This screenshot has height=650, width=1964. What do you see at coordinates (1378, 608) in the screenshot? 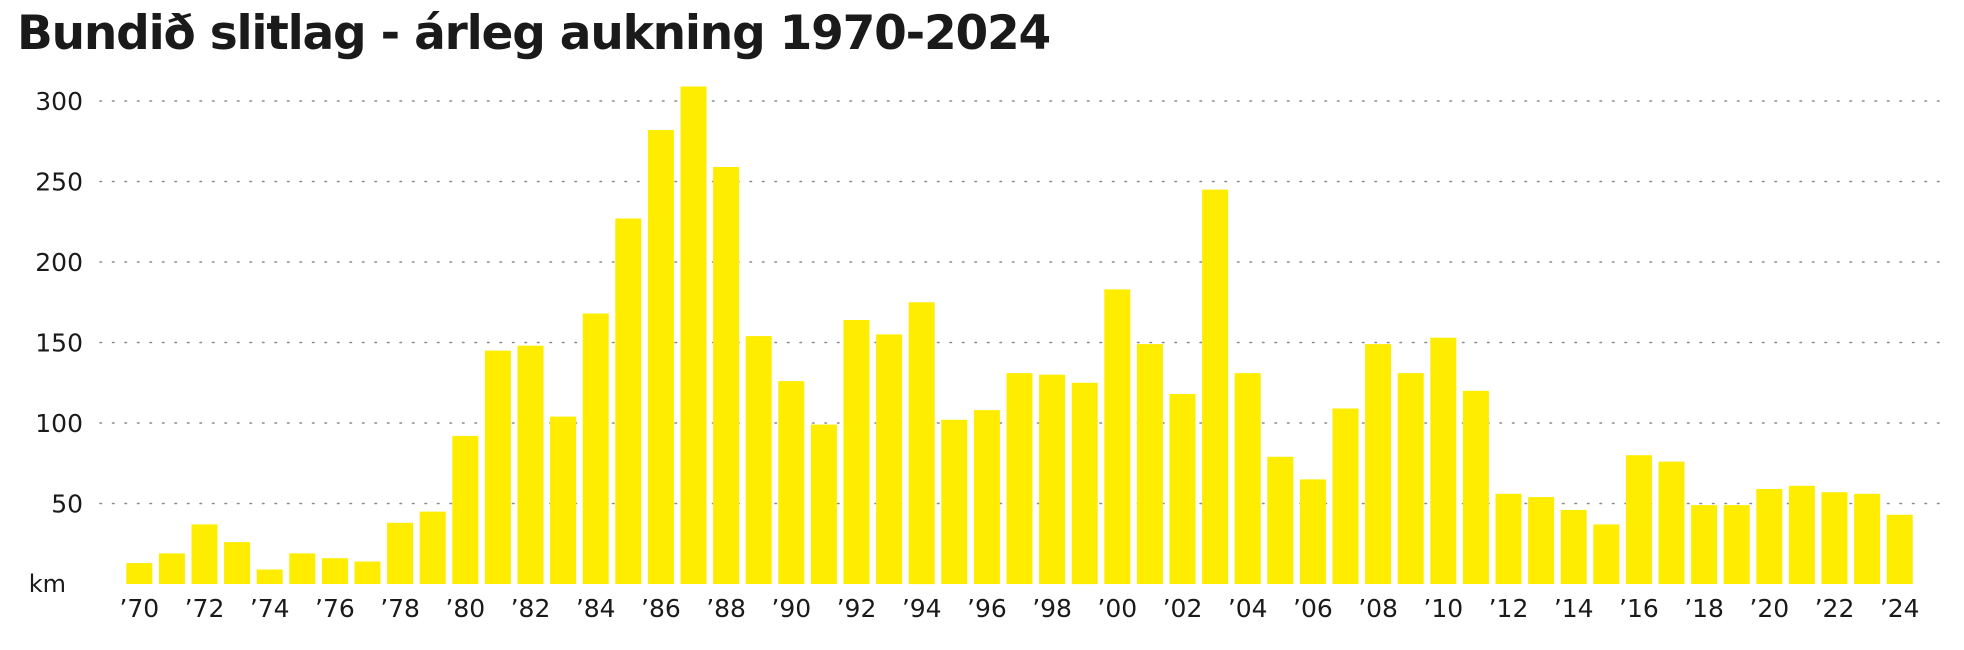
I see `x-tick-label-2008: ’08` at bounding box center [1378, 608].